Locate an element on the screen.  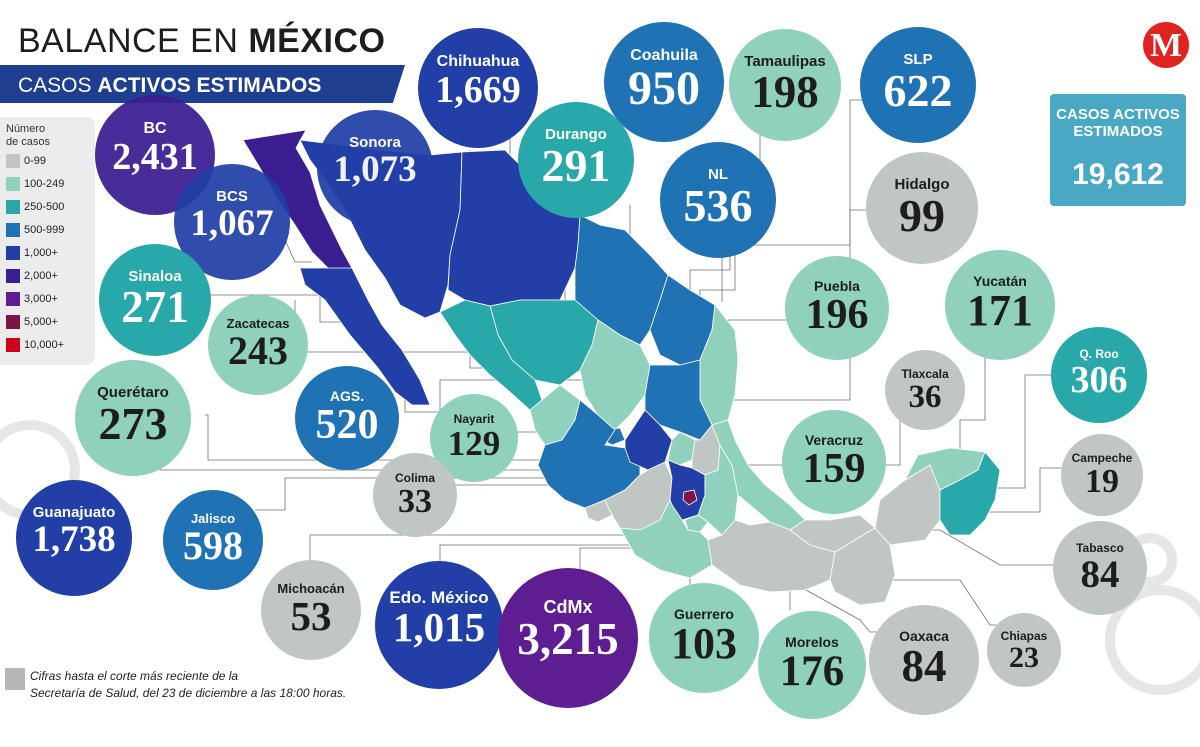
state-bubble-slp: SLP 622 is located at coordinates (918, 85).